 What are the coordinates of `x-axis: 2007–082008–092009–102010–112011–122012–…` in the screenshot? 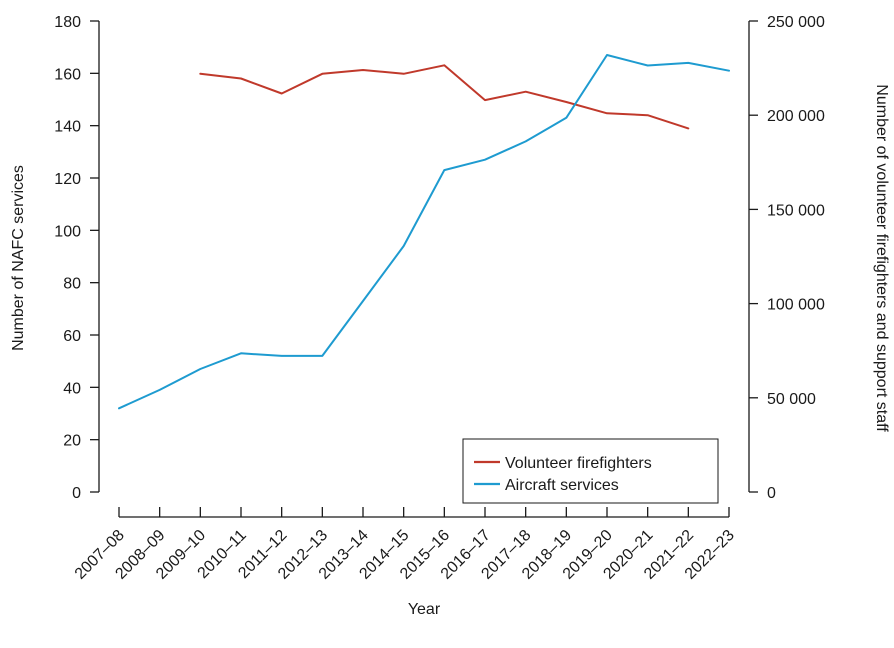 It's located at (405, 545).